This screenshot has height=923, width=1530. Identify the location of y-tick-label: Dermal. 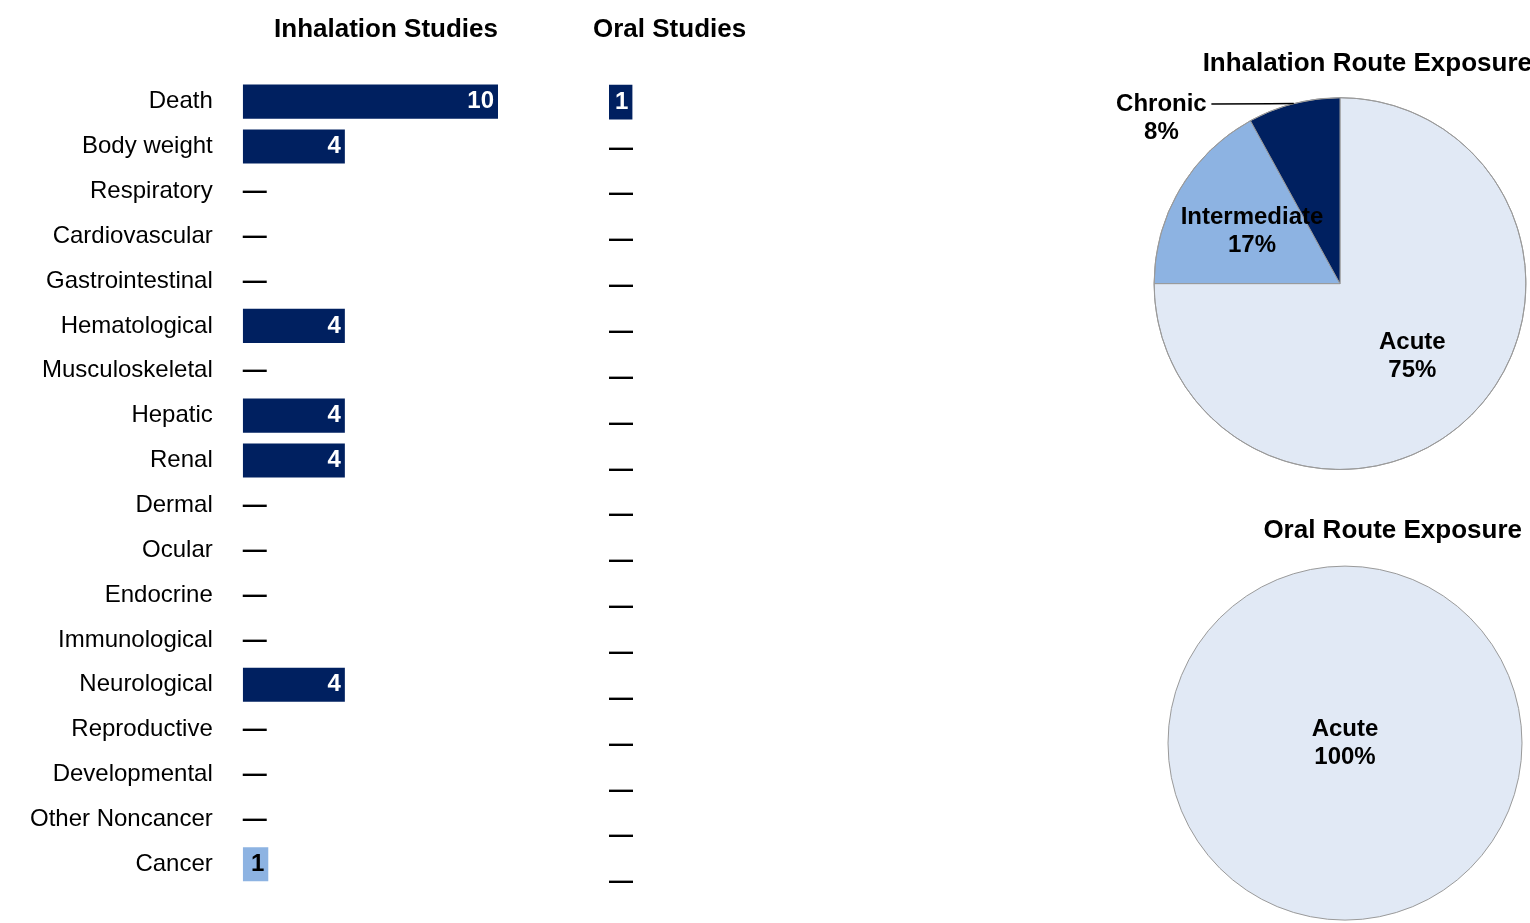
(174, 503).